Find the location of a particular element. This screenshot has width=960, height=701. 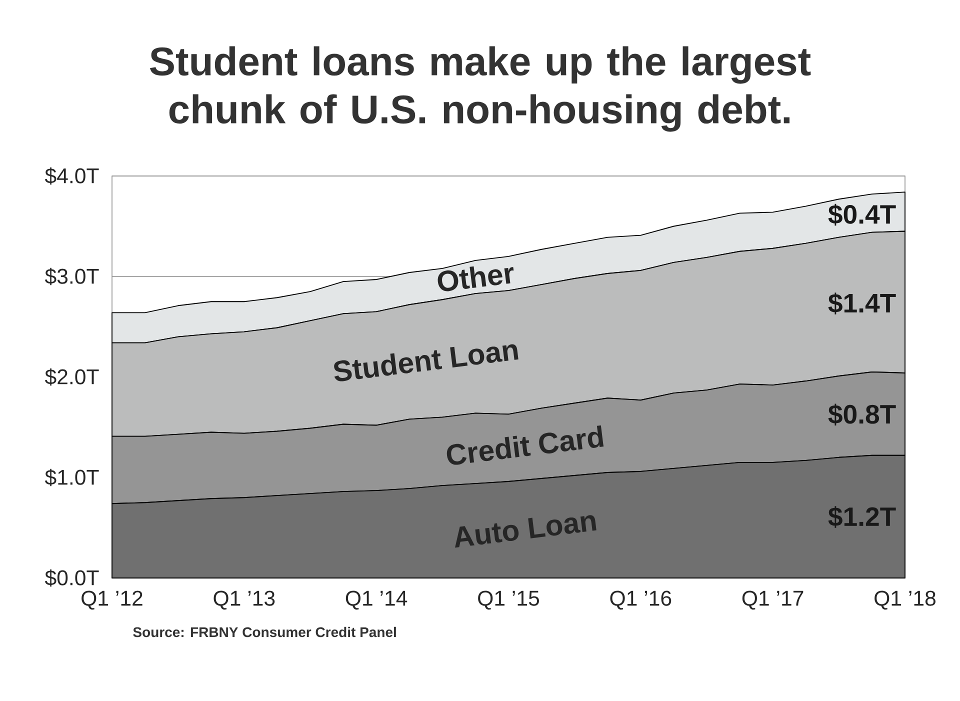

x-tick-label: Q1 ’17 is located at coordinates (773, 600).